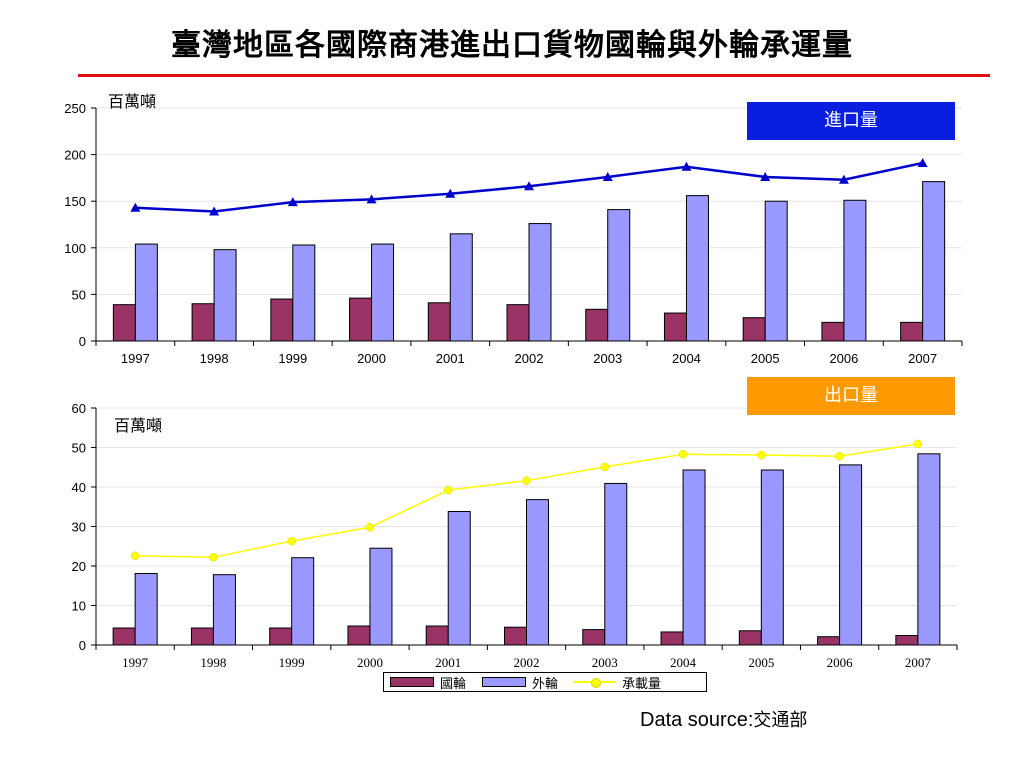 The image size is (1024, 768). I want to click on export-x-tick-label: 1998, so click(213, 662).